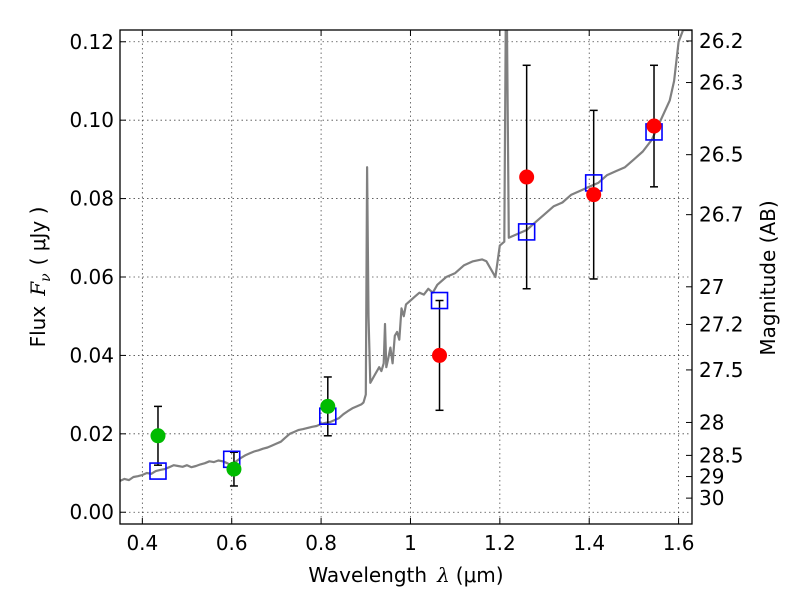 This screenshot has width=800, height=600. Describe the element at coordinates (91, 120) in the screenshot. I see `y-tick-label: 0.10` at that location.